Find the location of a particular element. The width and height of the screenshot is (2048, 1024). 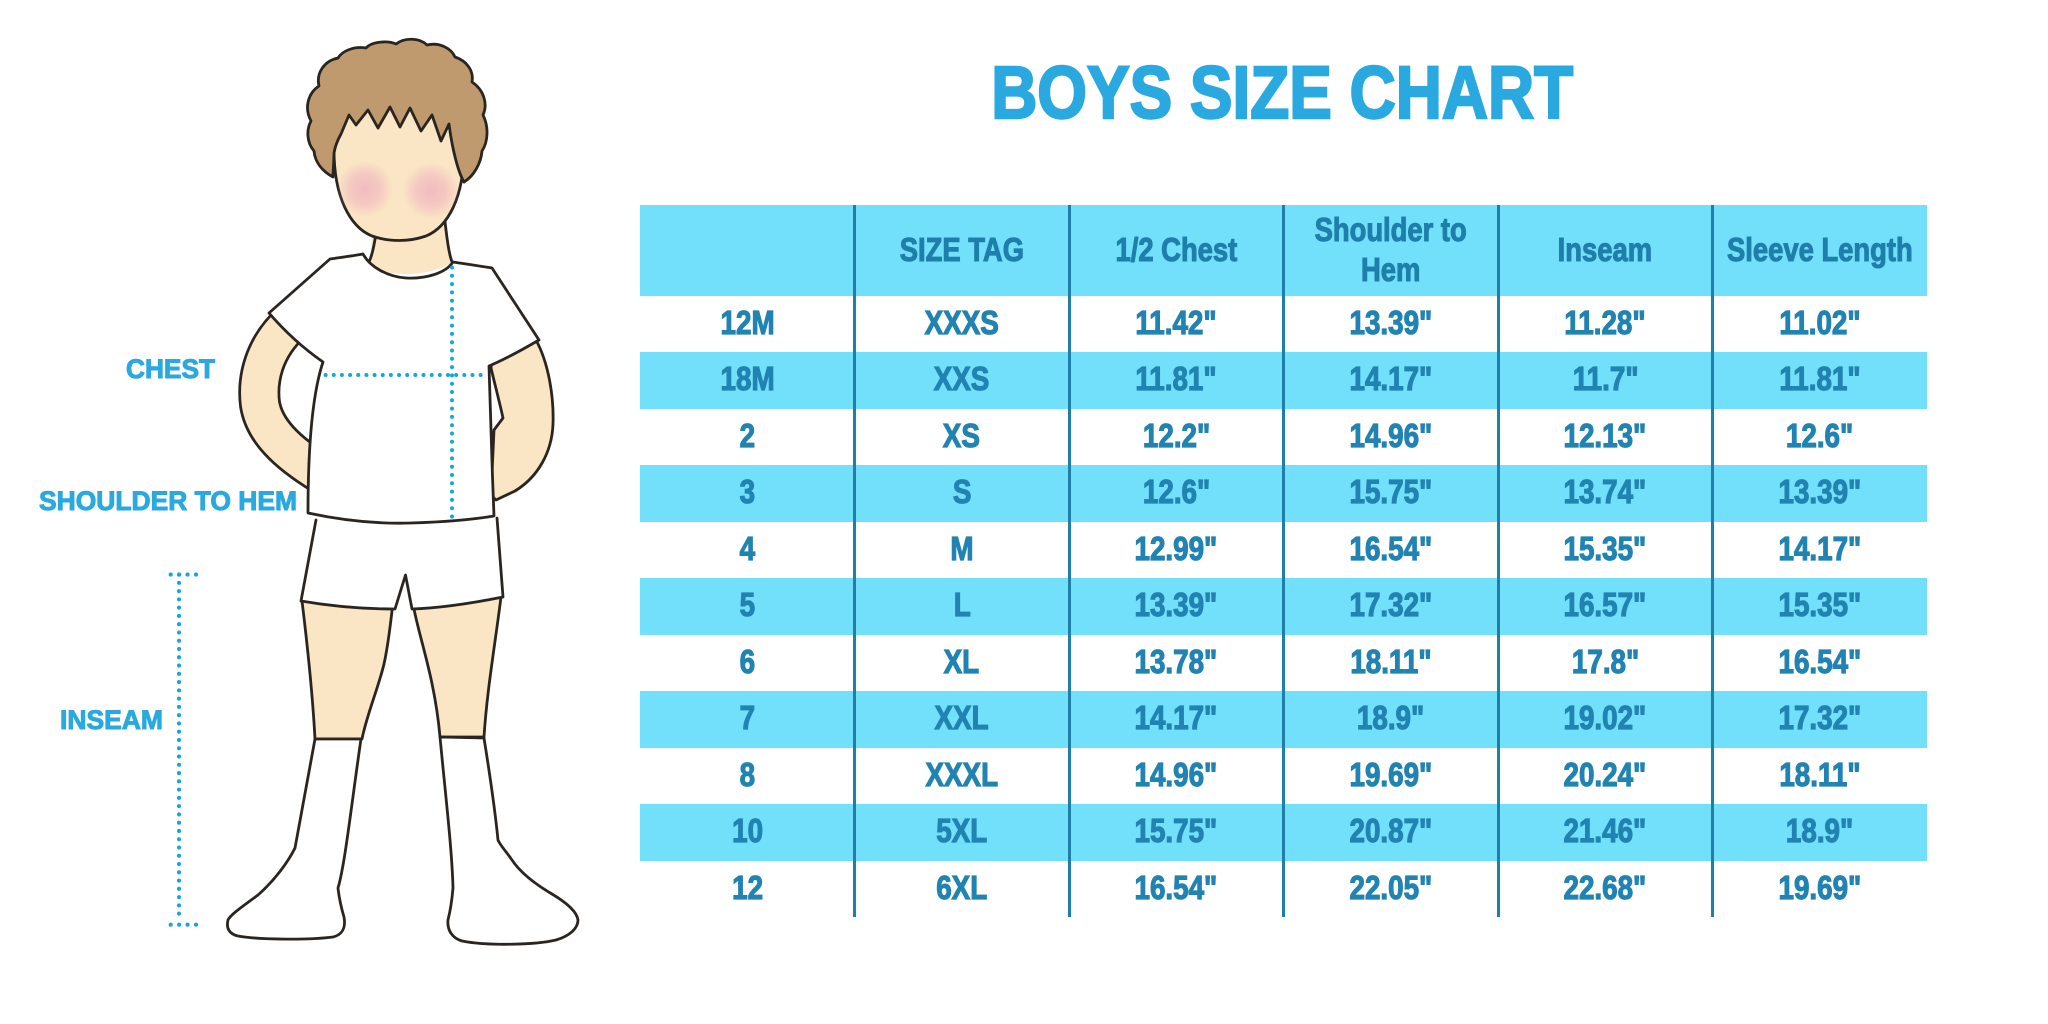

svg-text: CHEST is located at coordinates (170, 369).